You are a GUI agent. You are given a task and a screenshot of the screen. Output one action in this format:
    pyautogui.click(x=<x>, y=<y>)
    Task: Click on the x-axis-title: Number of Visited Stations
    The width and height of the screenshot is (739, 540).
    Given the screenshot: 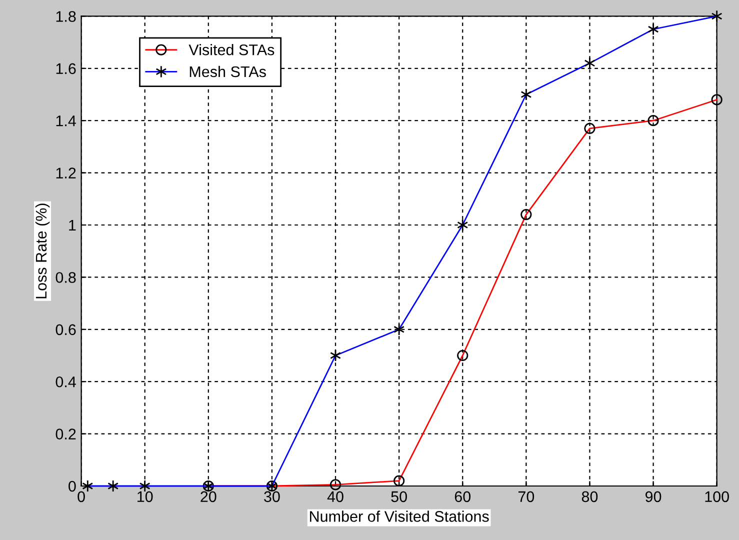 What is the action you would take?
    pyautogui.click(x=399, y=516)
    